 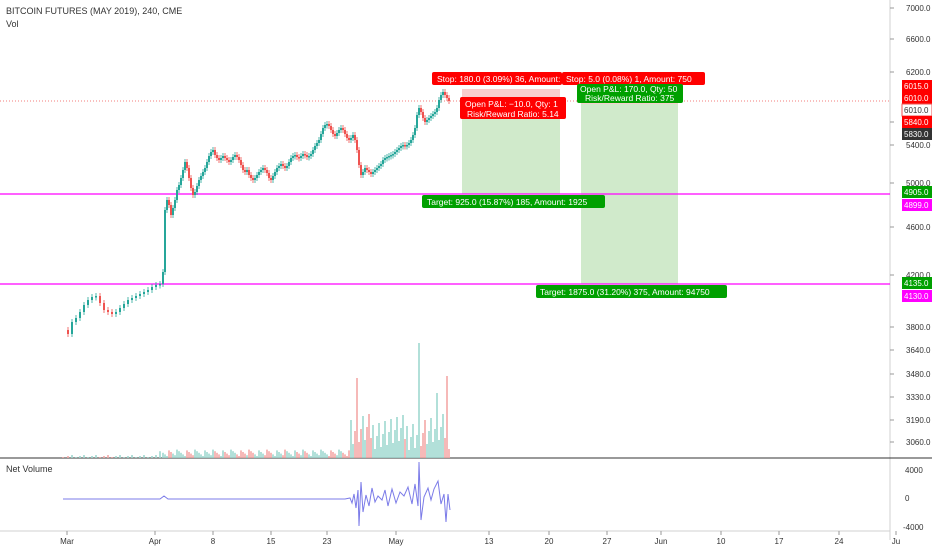 I want to click on nv-tick-bot: -4000, so click(x=913, y=527).